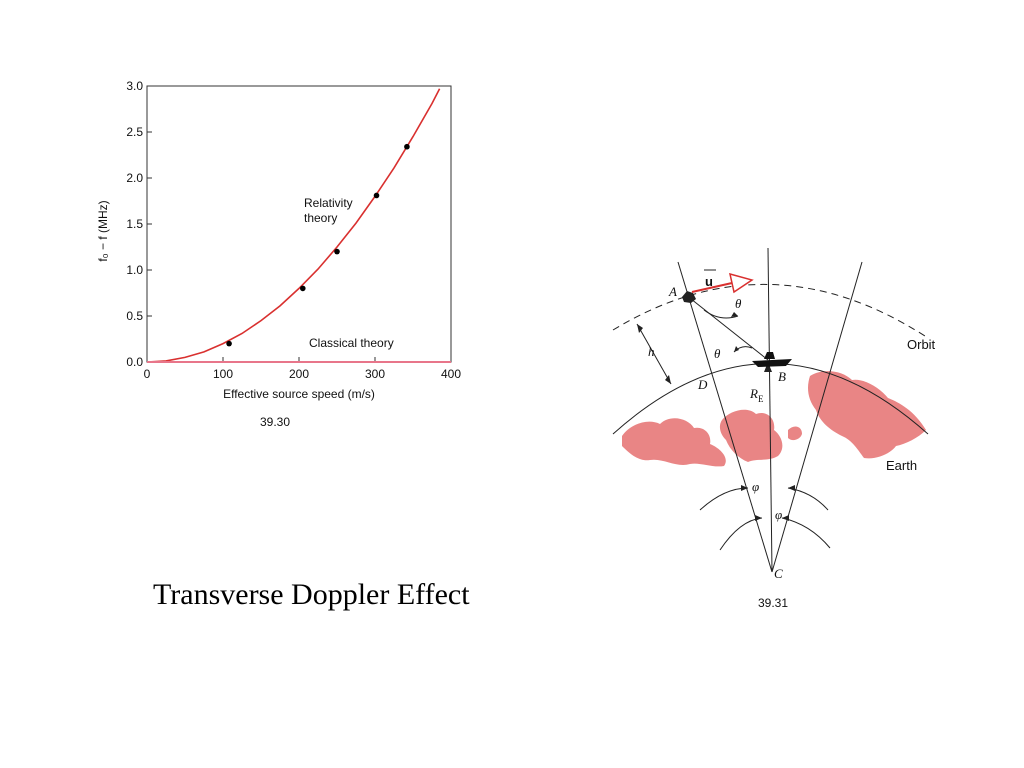 The height and width of the screenshot is (768, 1024). I want to click on velocity-arrow-shaft, so click(712, 287).